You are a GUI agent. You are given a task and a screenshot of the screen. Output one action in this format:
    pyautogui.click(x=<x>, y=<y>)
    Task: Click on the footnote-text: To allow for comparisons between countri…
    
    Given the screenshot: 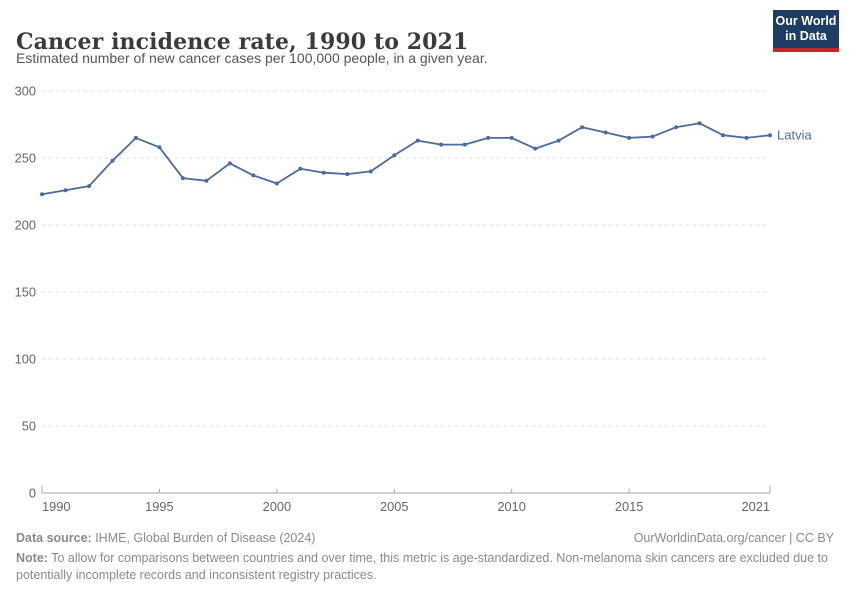 What is the action you would take?
    pyautogui.click(x=422, y=566)
    